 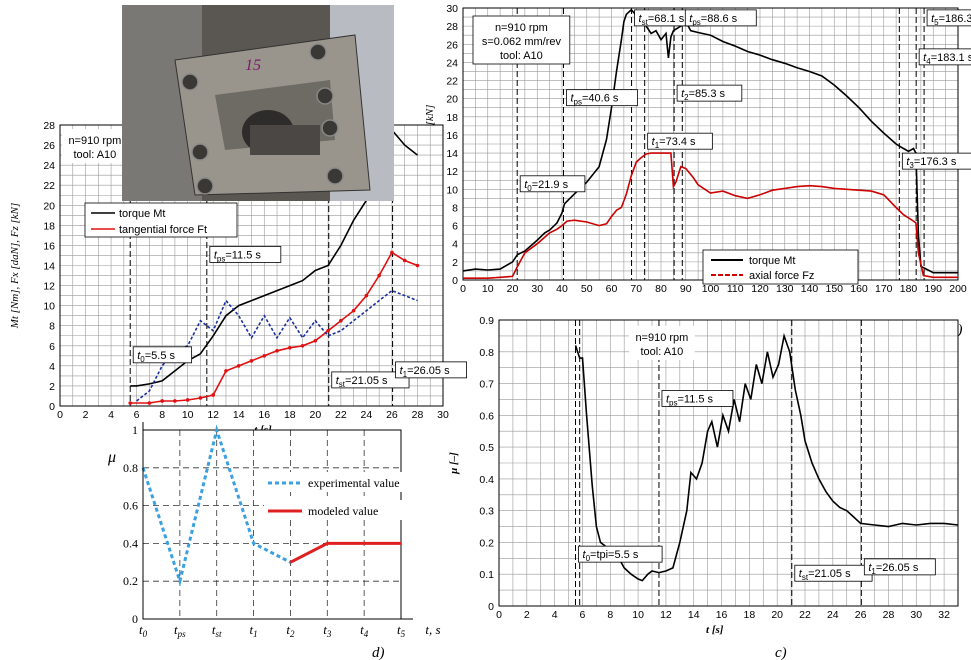 What do you see at coordinates (49, 226) in the screenshot?
I see `y-tick-label: 18` at bounding box center [49, 226].